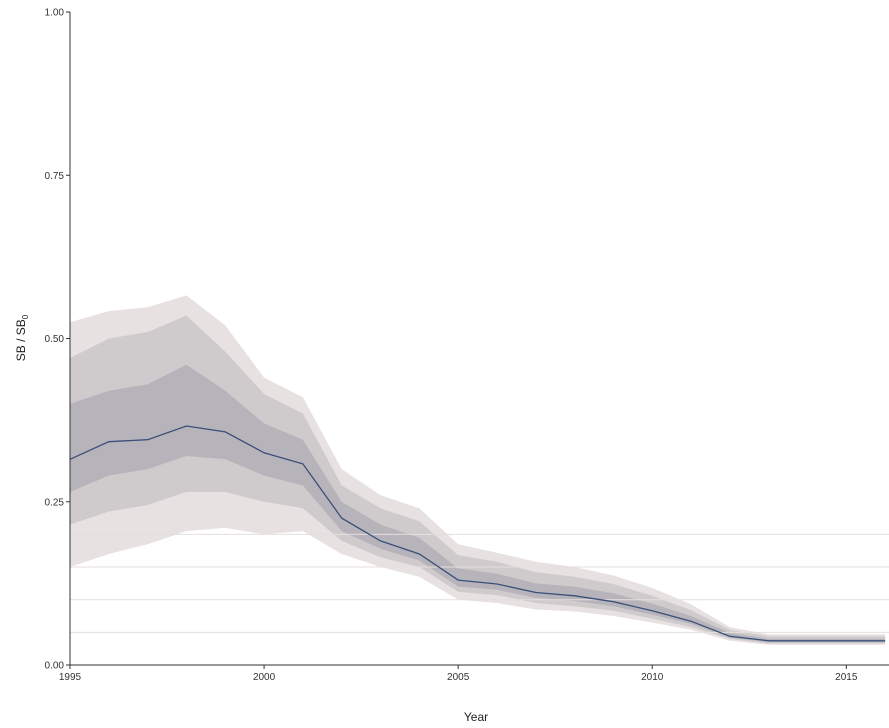 Image resolution: width=889 pixels, height=728 pixels. Describe the element at coordinates (458, 677) in the screenshot. I see `x-tick-label: 2005` at that location.